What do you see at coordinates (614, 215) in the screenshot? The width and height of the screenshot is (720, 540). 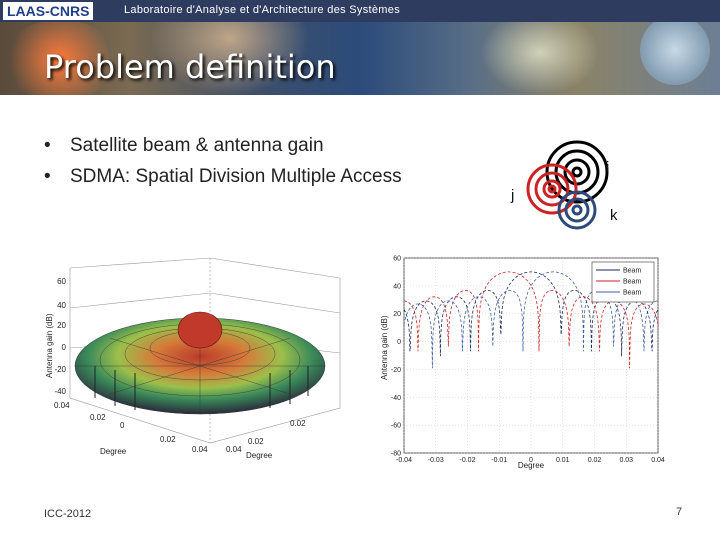 I see `beam-label-k: k` at bounding box center [614, 215].